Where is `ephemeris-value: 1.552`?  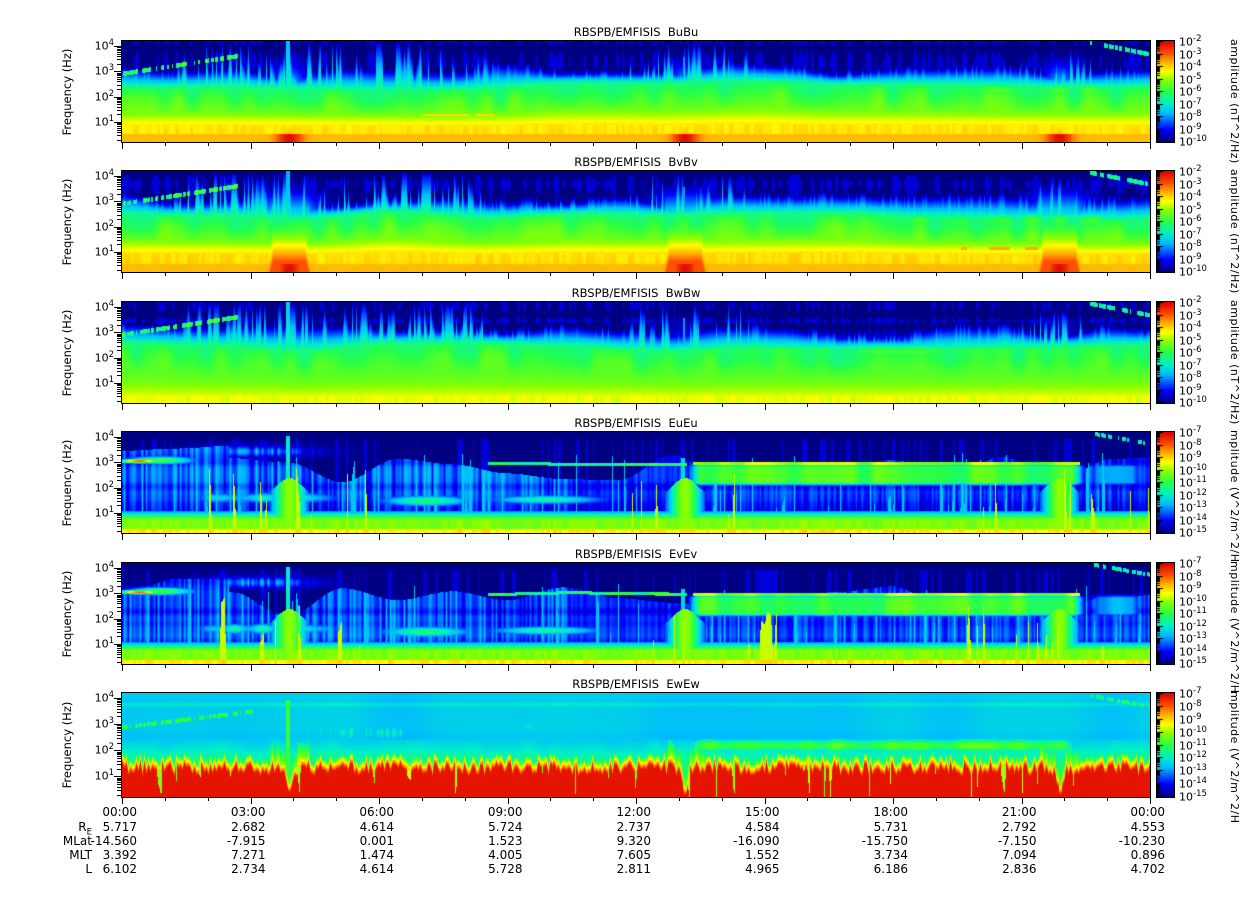 ephemeris-value: 1.552 is located at coordinates (762, 855).